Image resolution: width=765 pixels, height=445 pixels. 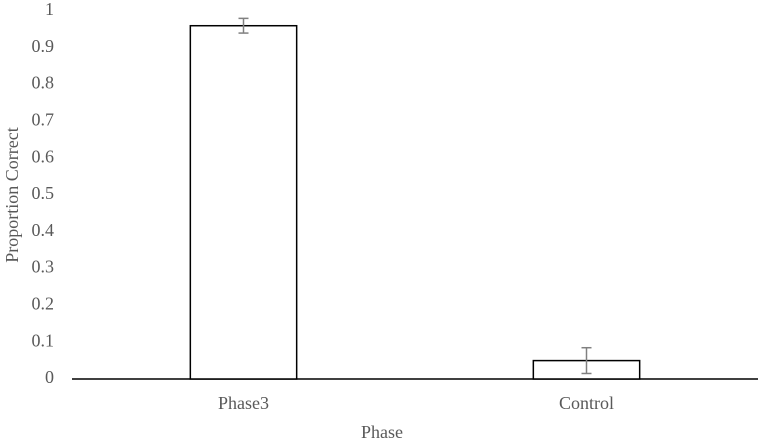 I want to click on y-tick-label: 1, so click(x=49, y=9).